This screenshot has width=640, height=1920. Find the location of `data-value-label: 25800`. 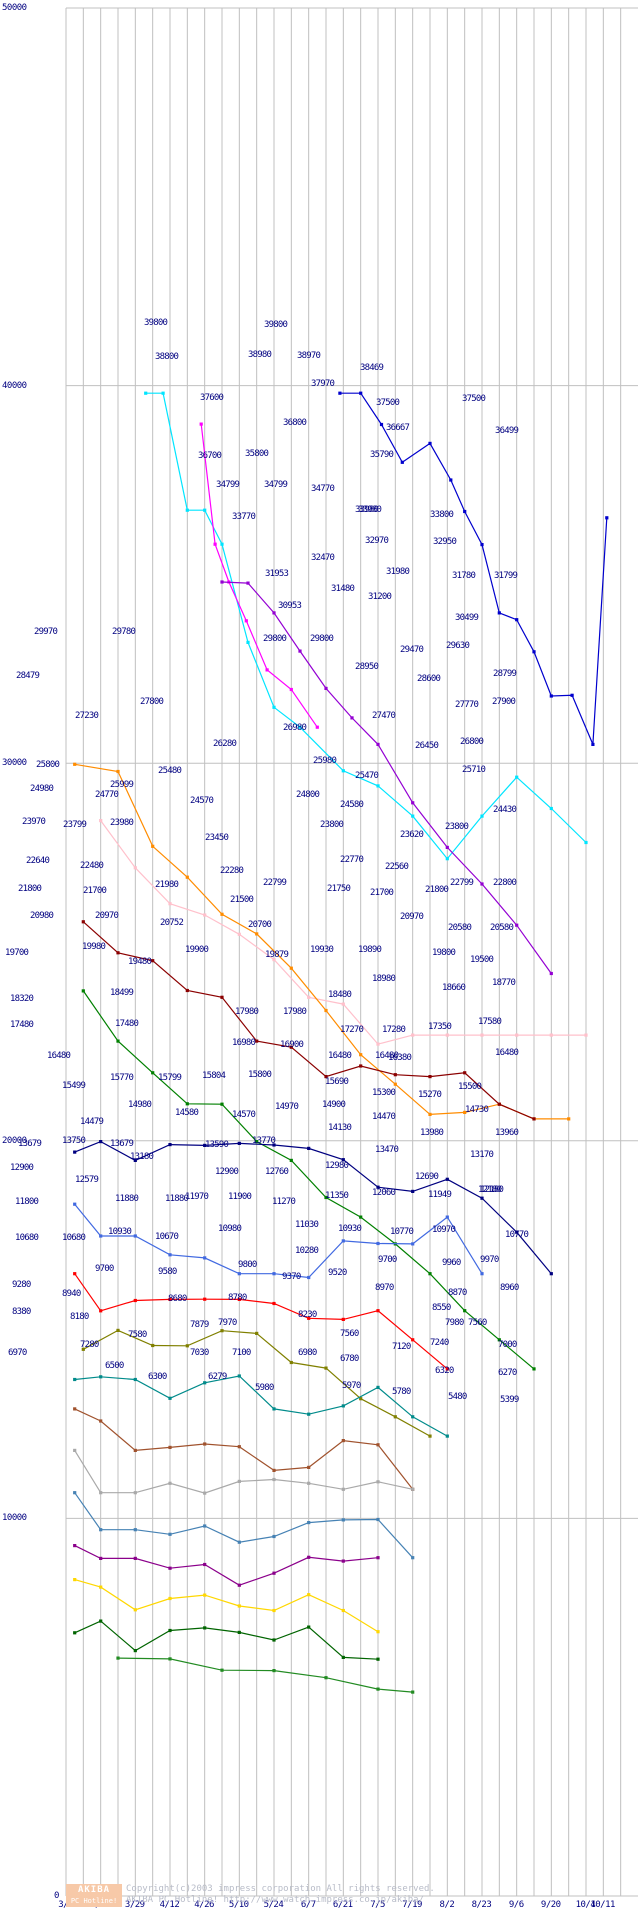

data-value-label: 25800 is located at coordinates (48, 765).